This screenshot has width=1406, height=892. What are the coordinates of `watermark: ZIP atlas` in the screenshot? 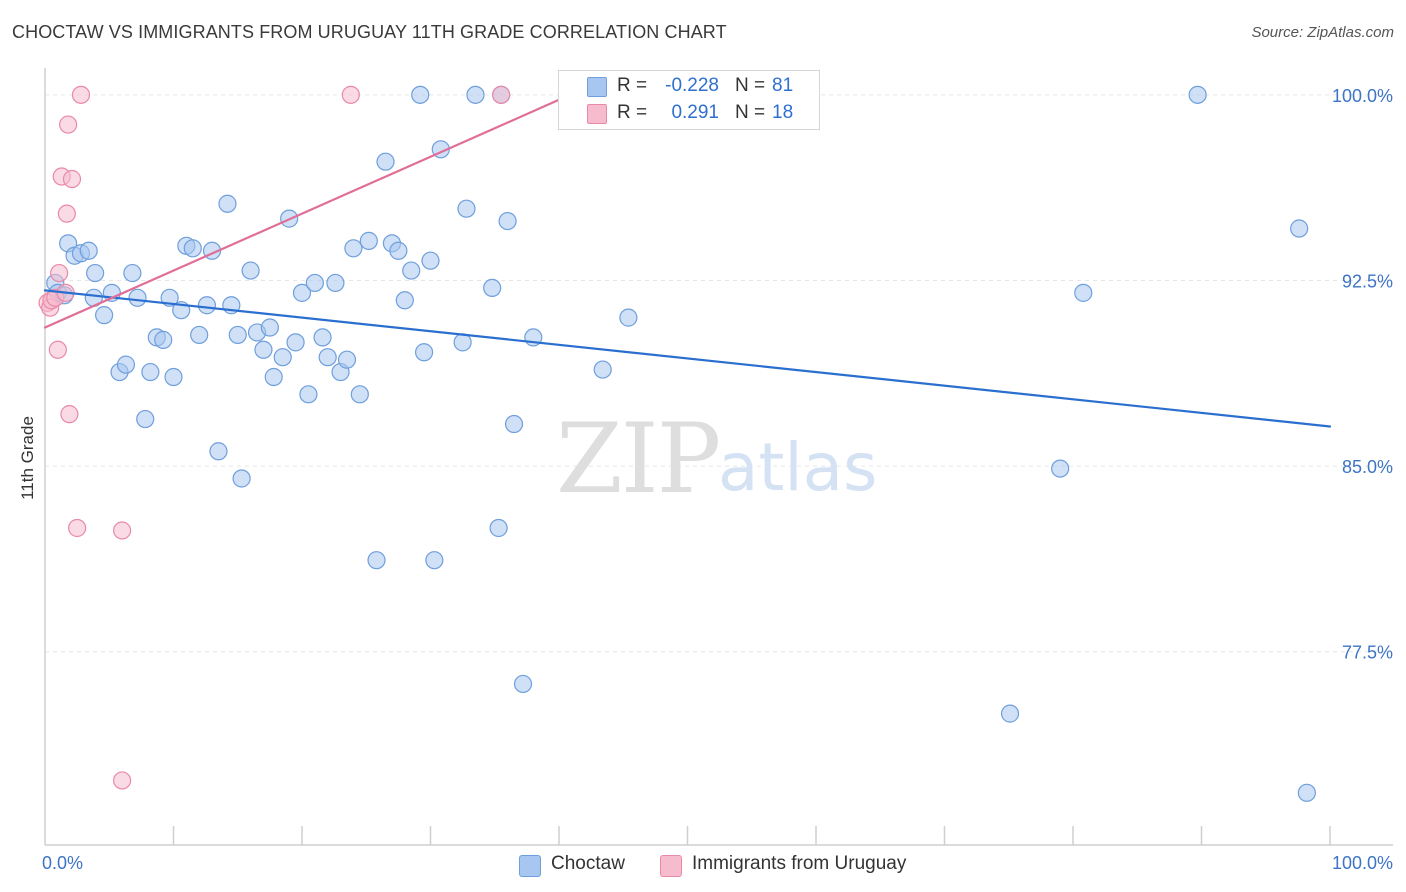 It's located at (717, 459).